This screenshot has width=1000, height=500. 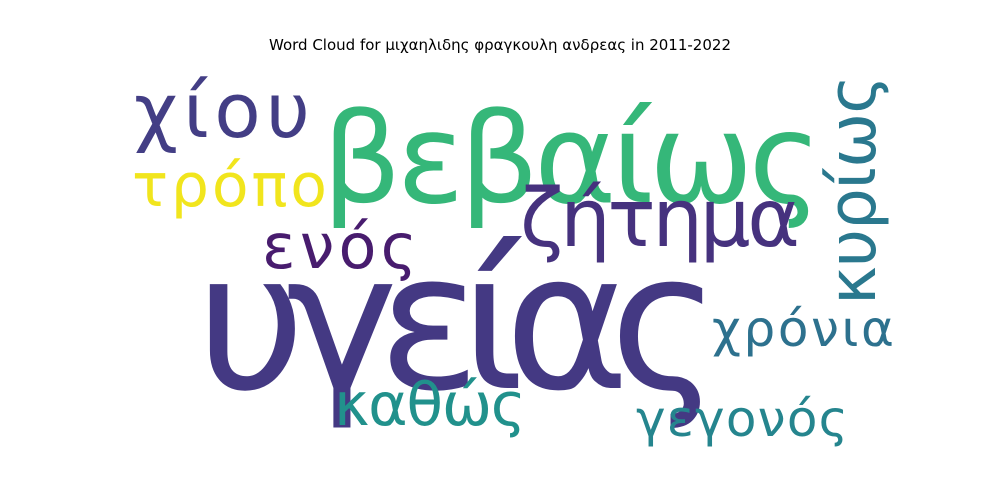 I want to click on word-9: γεγονός, so click(x=742, y=419).